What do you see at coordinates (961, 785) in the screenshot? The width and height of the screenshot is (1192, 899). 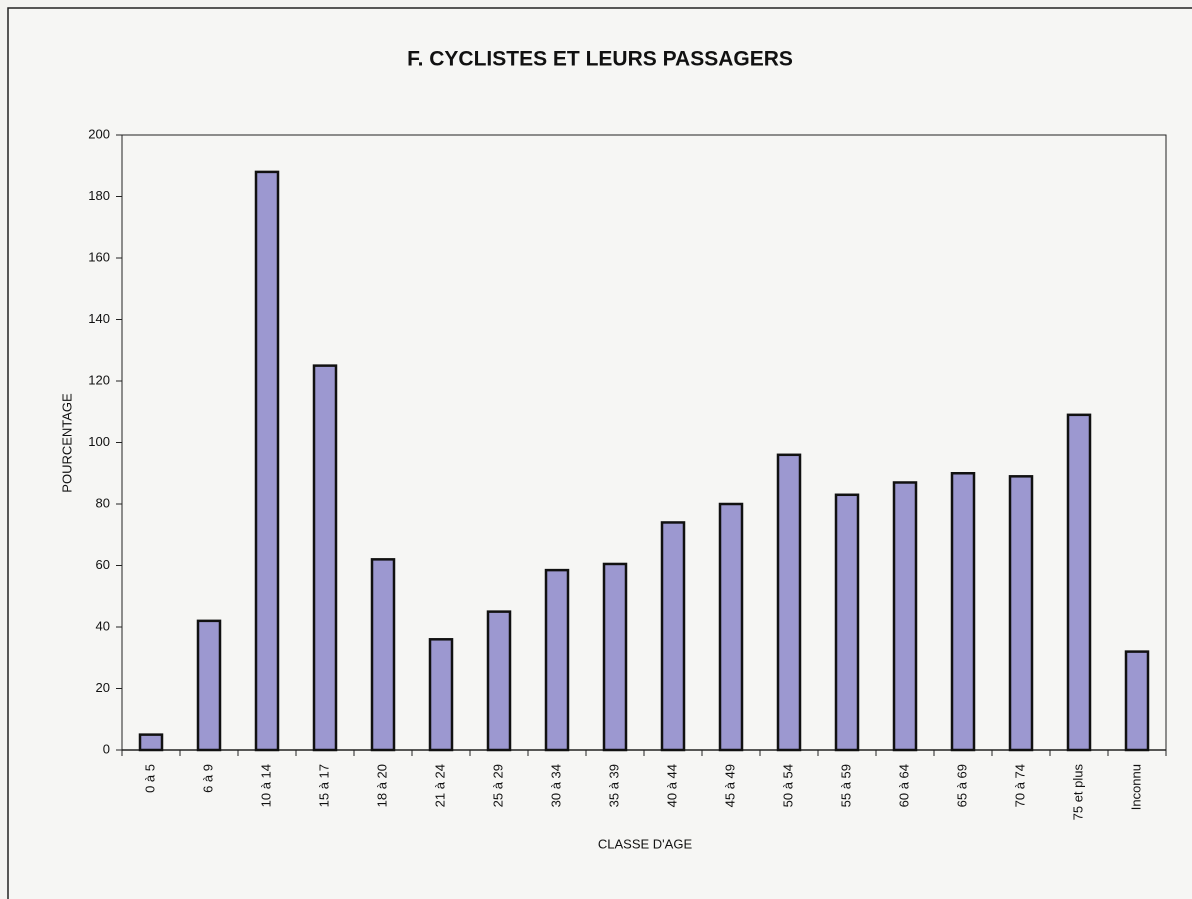 I see `x-tick-label: 65 à 69` at bounding box center [961, 785].